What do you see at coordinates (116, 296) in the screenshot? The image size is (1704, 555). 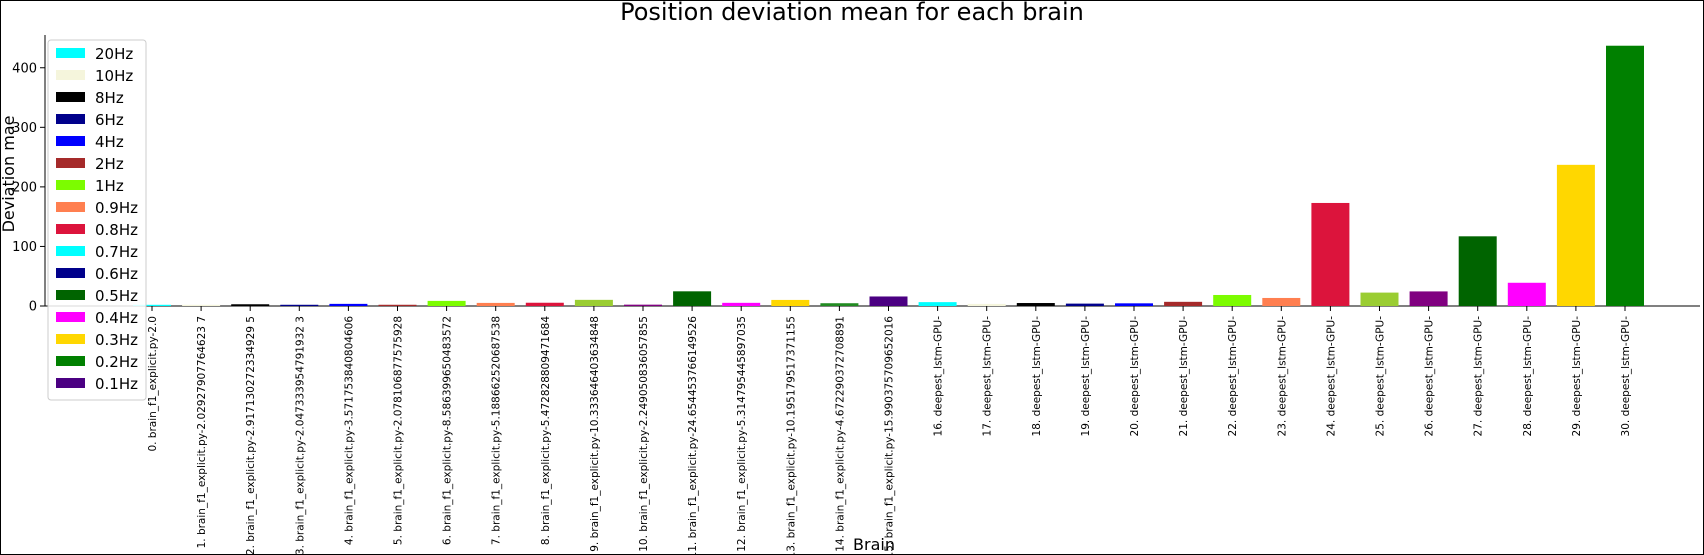 I see `legend-label: 0.5Hz` at bounding box center [116, 296].